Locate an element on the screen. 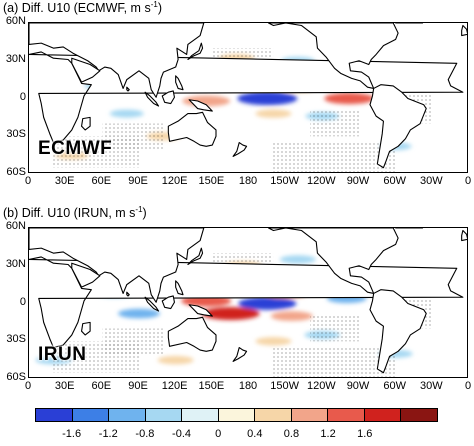 The image size is (474, 446). colorbar-tick-label: 1.6 is located at coordinates (365, 434).